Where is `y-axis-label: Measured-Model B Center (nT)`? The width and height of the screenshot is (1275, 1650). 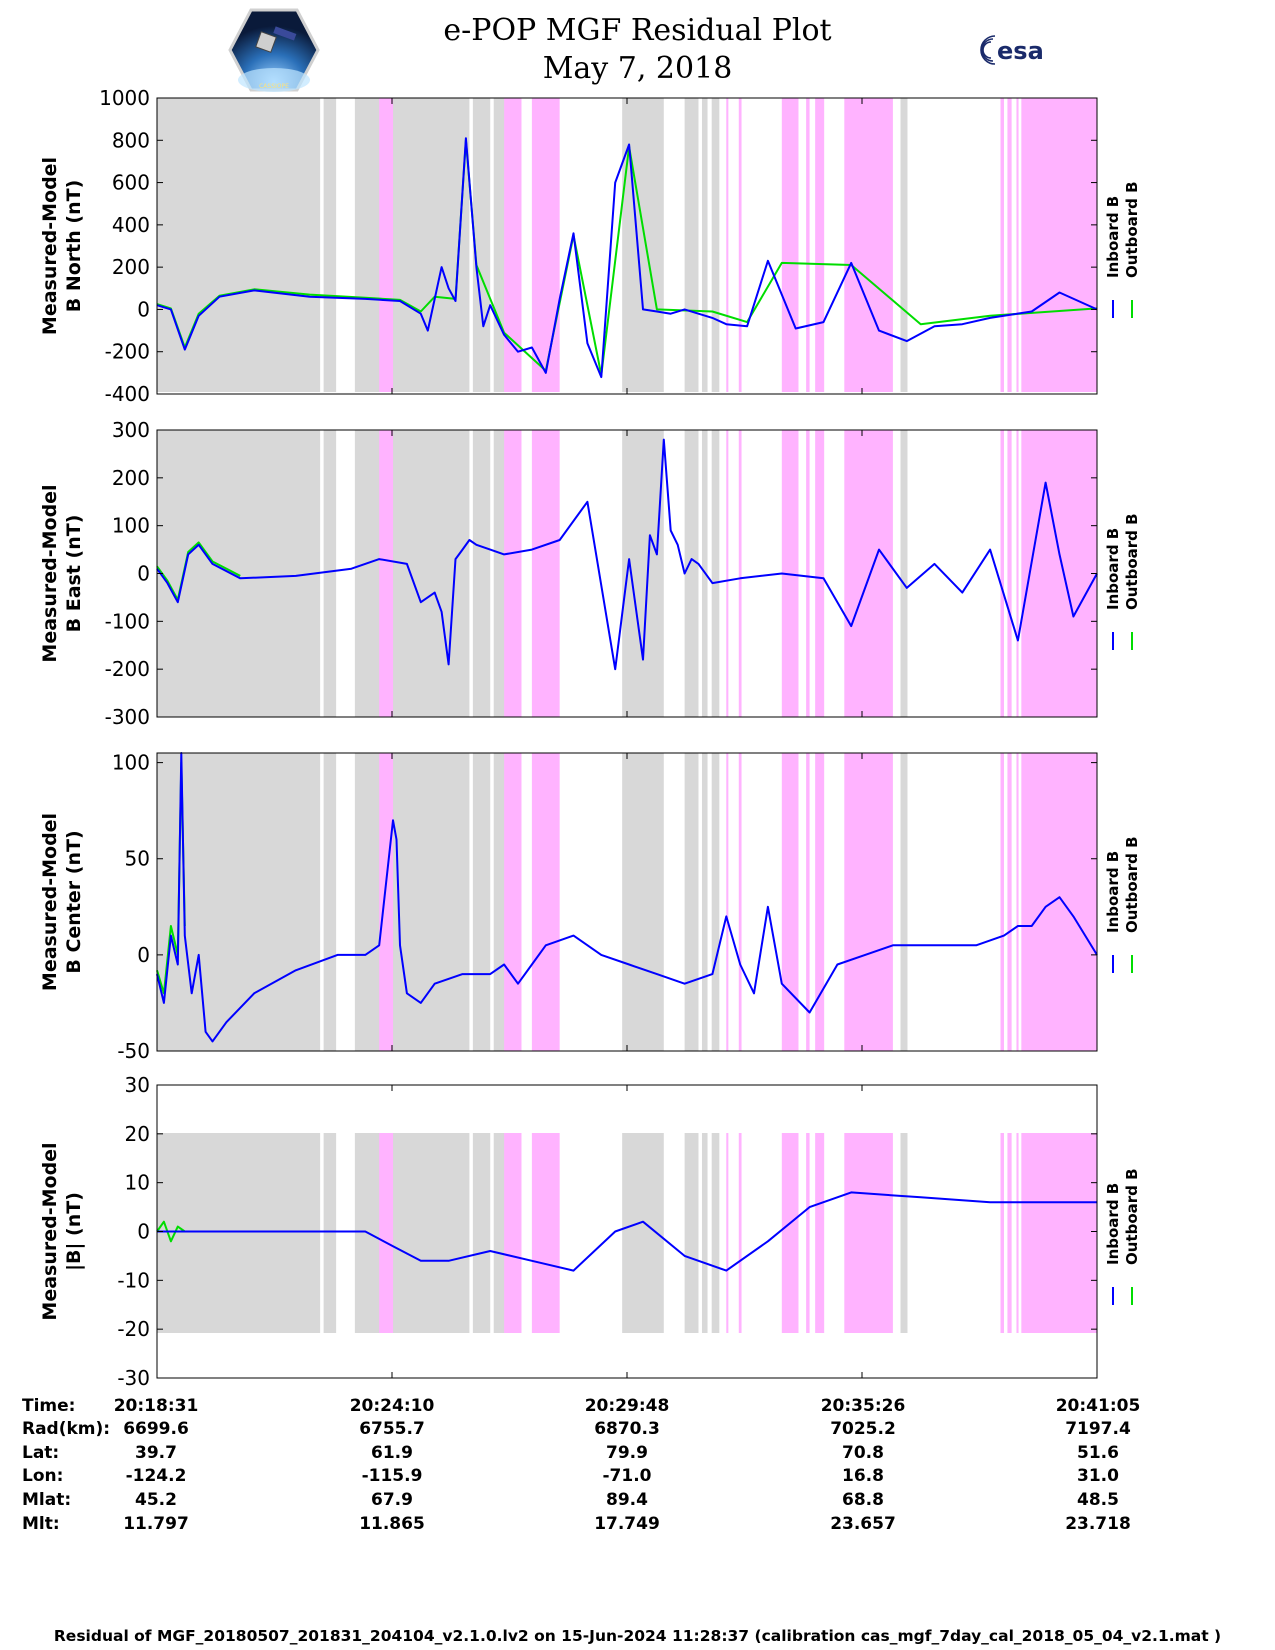 y-axis-label: Measured-Model B Center (nT) is located at coordinates (62, 902).